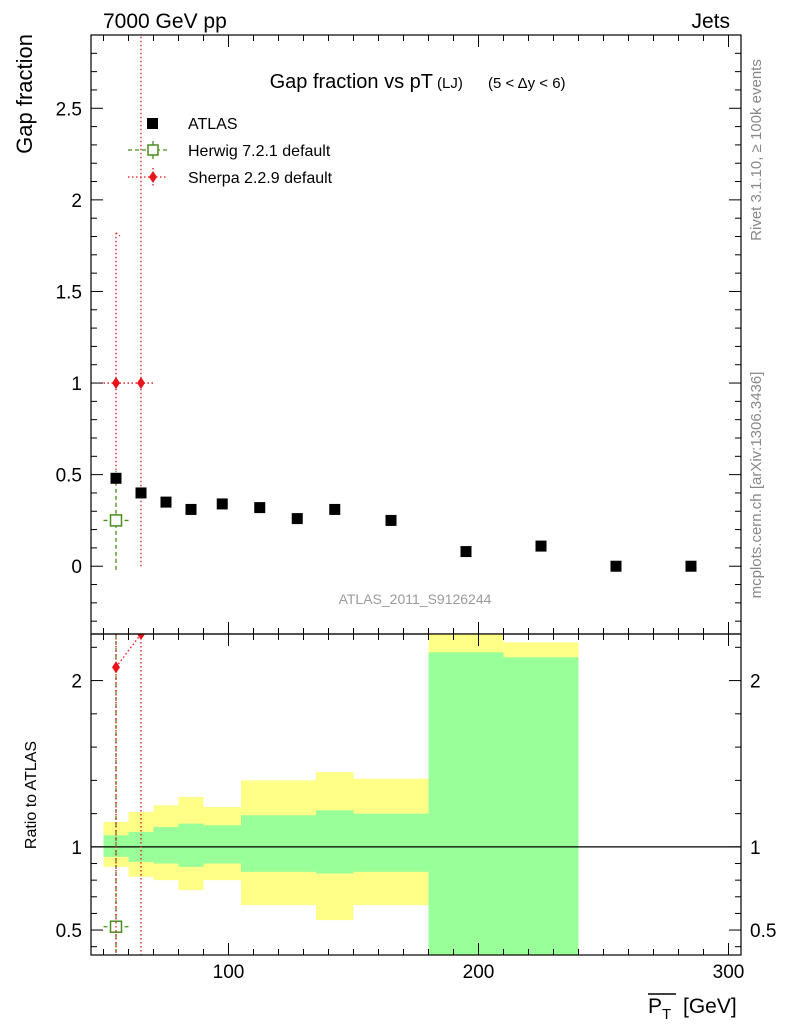 The image size is (786, 1024). Describe the element at coordinates (118, 234) in the screenshot. I see `sherpa-yerr-cap` at that location.